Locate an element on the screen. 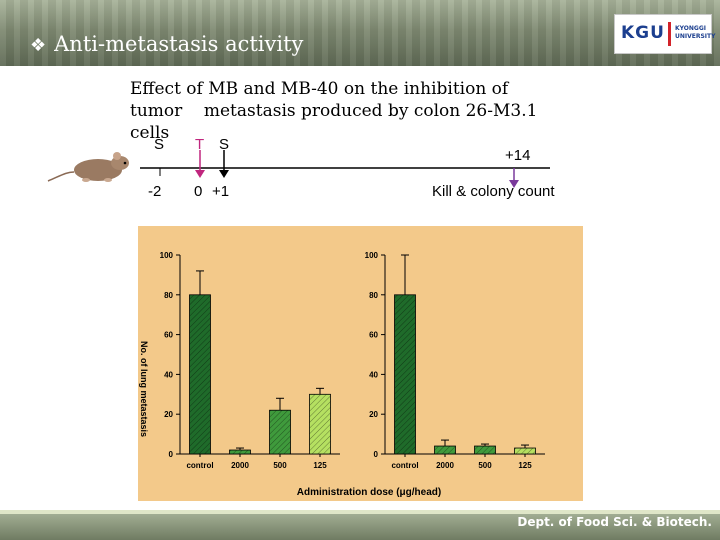  department-label: Dept. of Food Sci. & Biotech. is located at coordinates (614, 522).